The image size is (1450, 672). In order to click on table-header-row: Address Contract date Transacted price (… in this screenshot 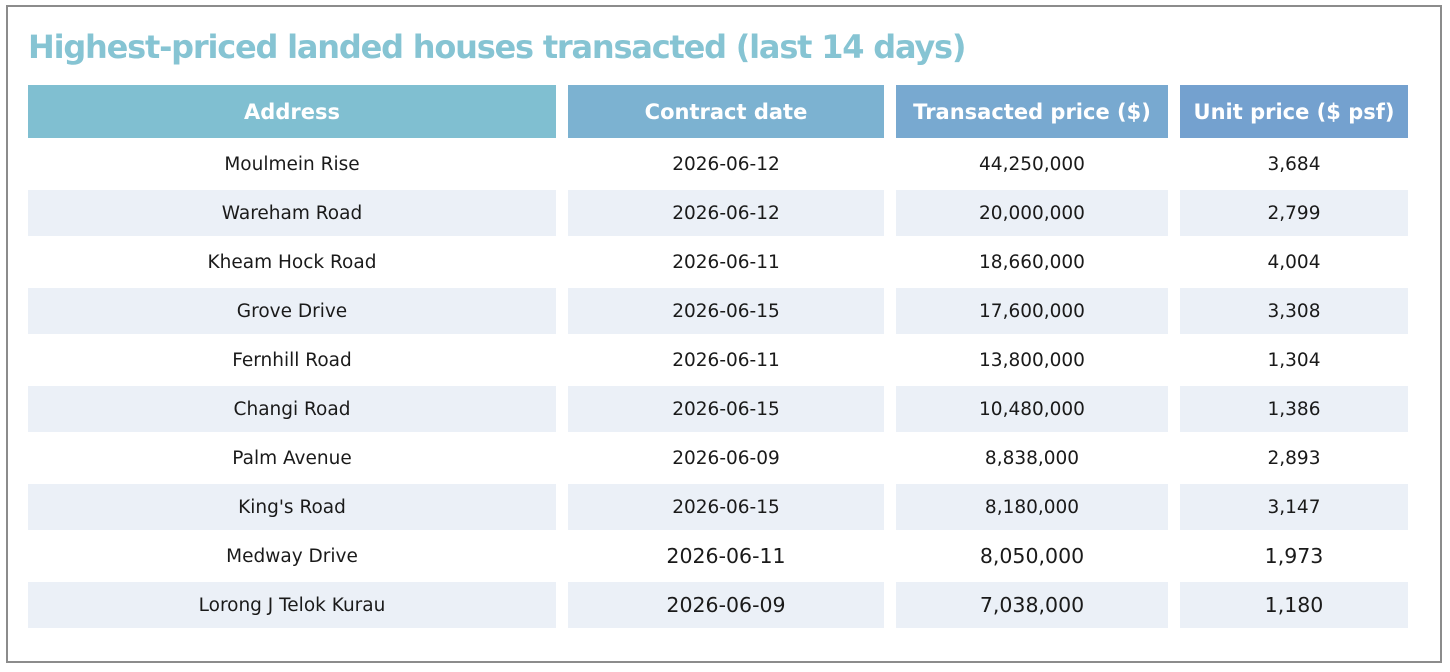, I will do `click(718, 111)`.